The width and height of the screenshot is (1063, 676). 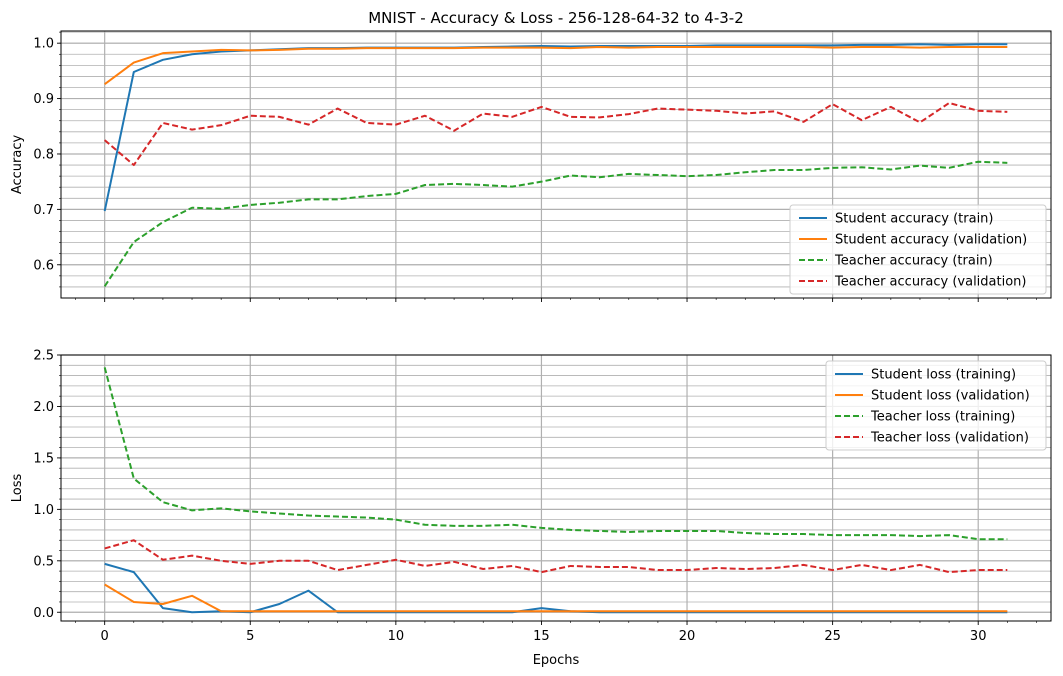 What do you see at coordinates (832, 636) in the screenshot?
I see `tick-label-x: 25` at bounding box center [832, 636].